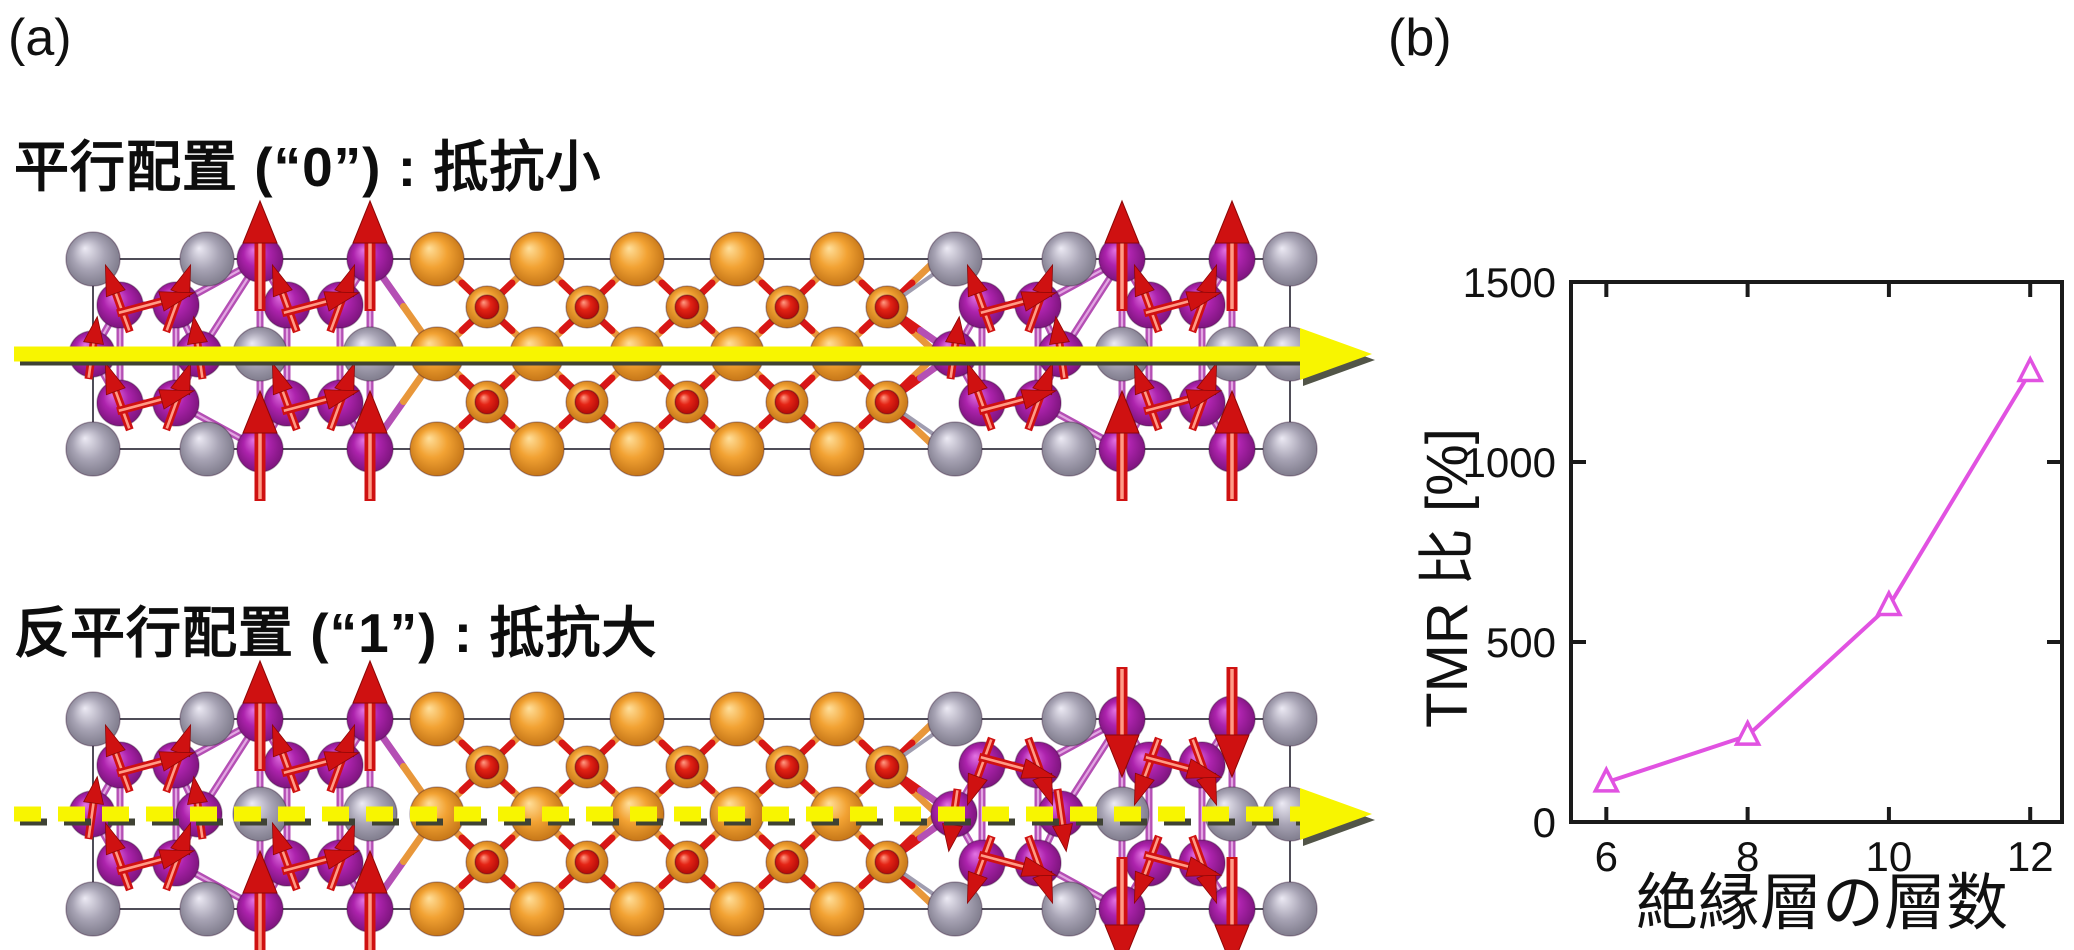 Image resolution: width=2074 pixels, height=950 pixels. What do you see at coordinates (40, 38) in the screenshot?
I see `panel-a-label: (a)` at bounding box center [40, 38].